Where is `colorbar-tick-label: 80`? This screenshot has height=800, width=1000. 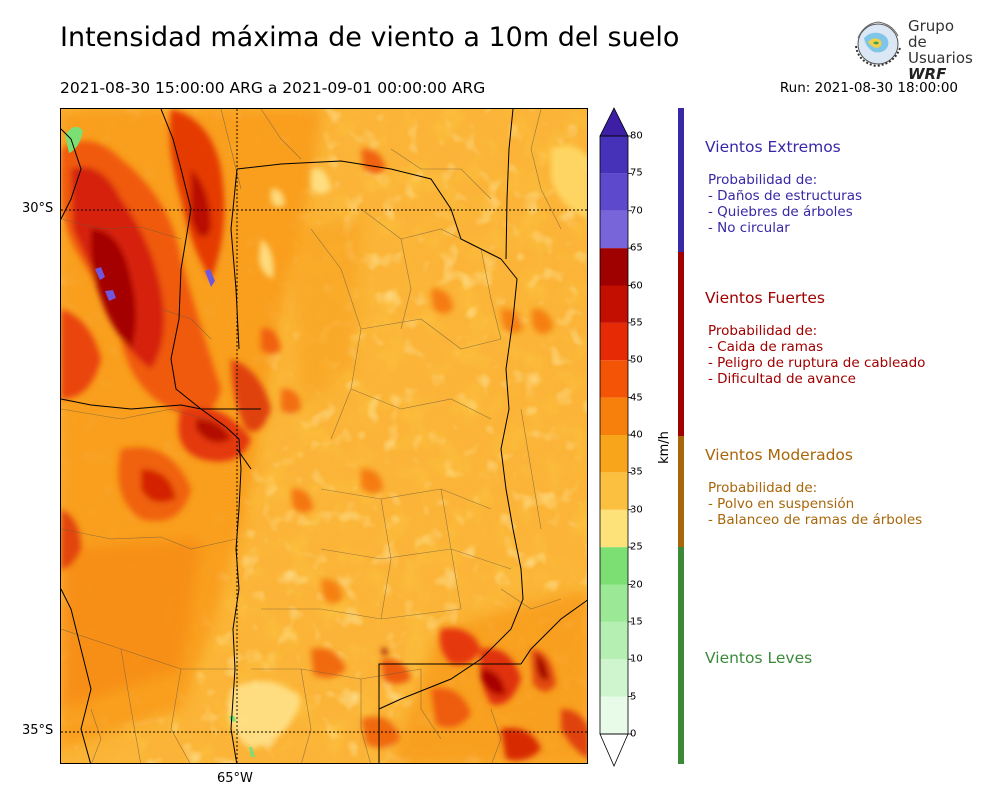
colorbar-tick-label: 80 is located at coordinates (636, 136).